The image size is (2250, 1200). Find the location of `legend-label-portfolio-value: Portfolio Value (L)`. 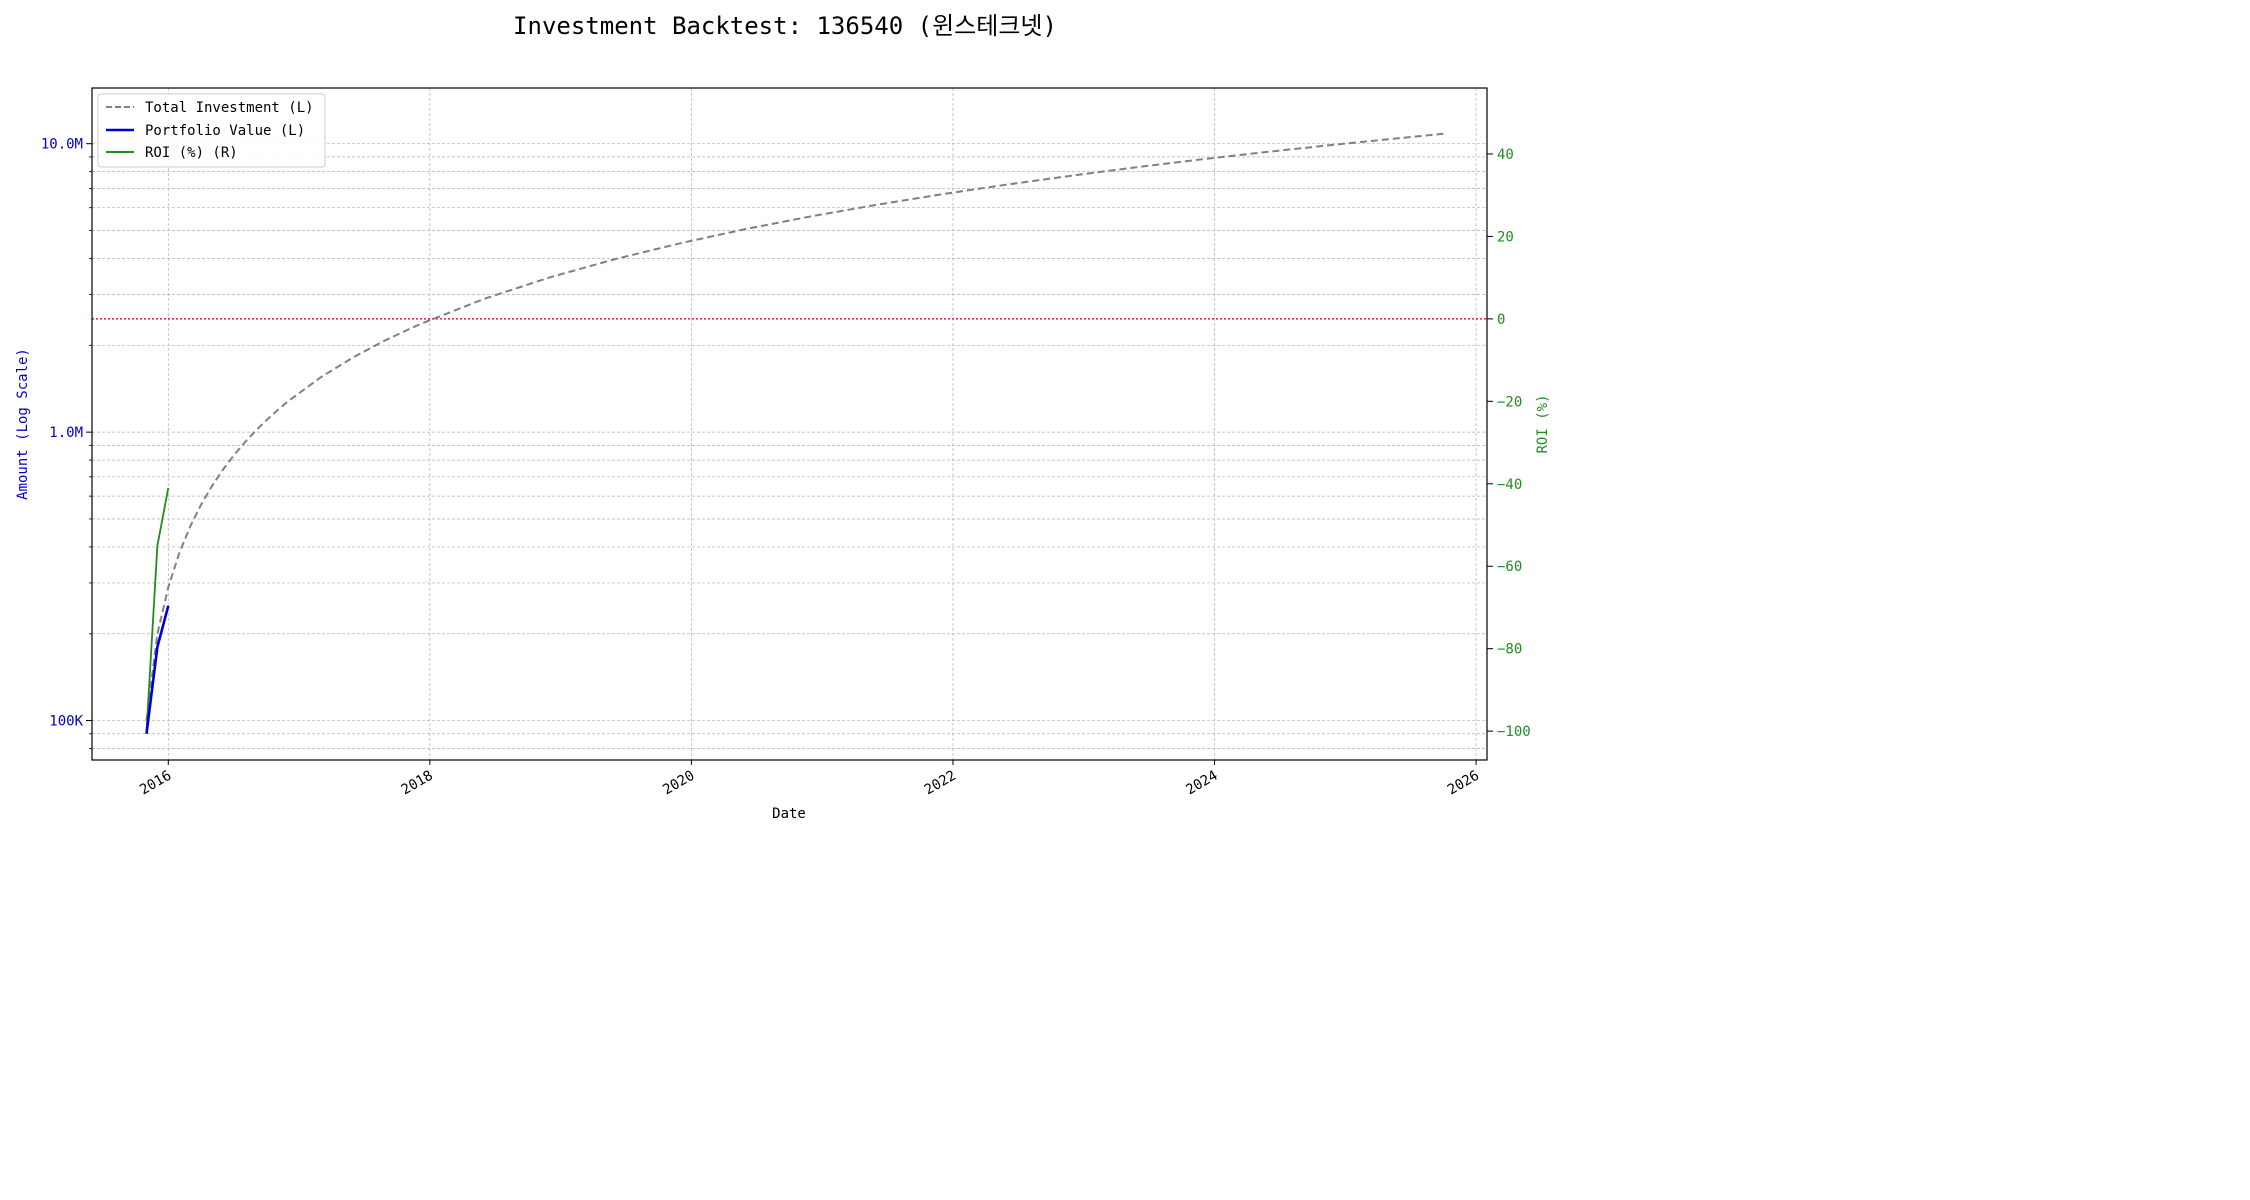

legend-label-portfolio-value: Portfolio Value (L) is located at coordinates (225, 131).